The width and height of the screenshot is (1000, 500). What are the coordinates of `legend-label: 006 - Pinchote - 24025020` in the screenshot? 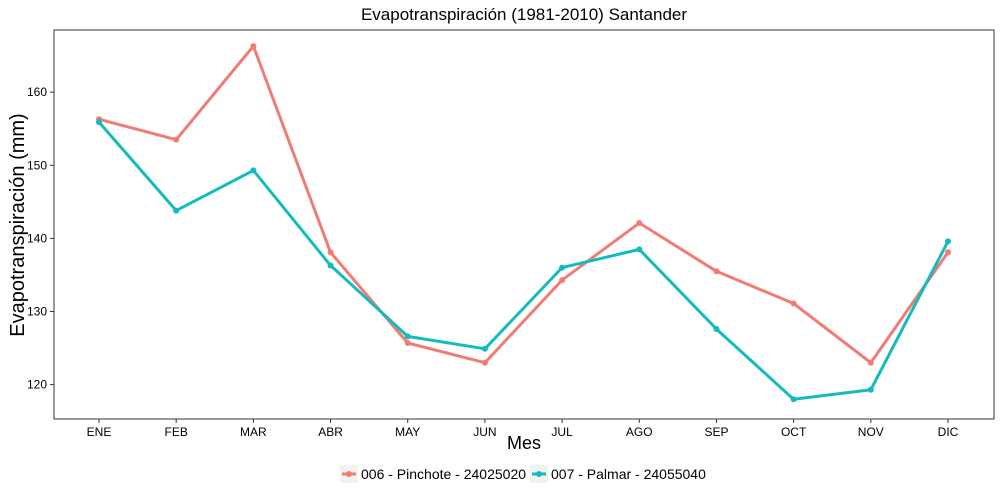 It's located at (443, 474).